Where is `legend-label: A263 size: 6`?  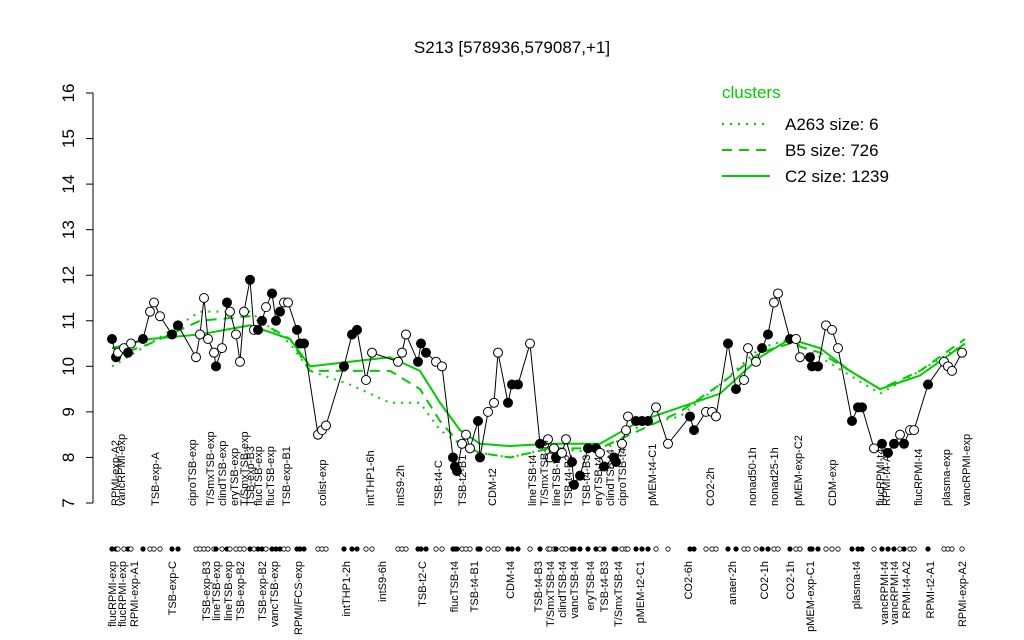 legend-label: A263 size: 6 is located at coordinates (832, 124).